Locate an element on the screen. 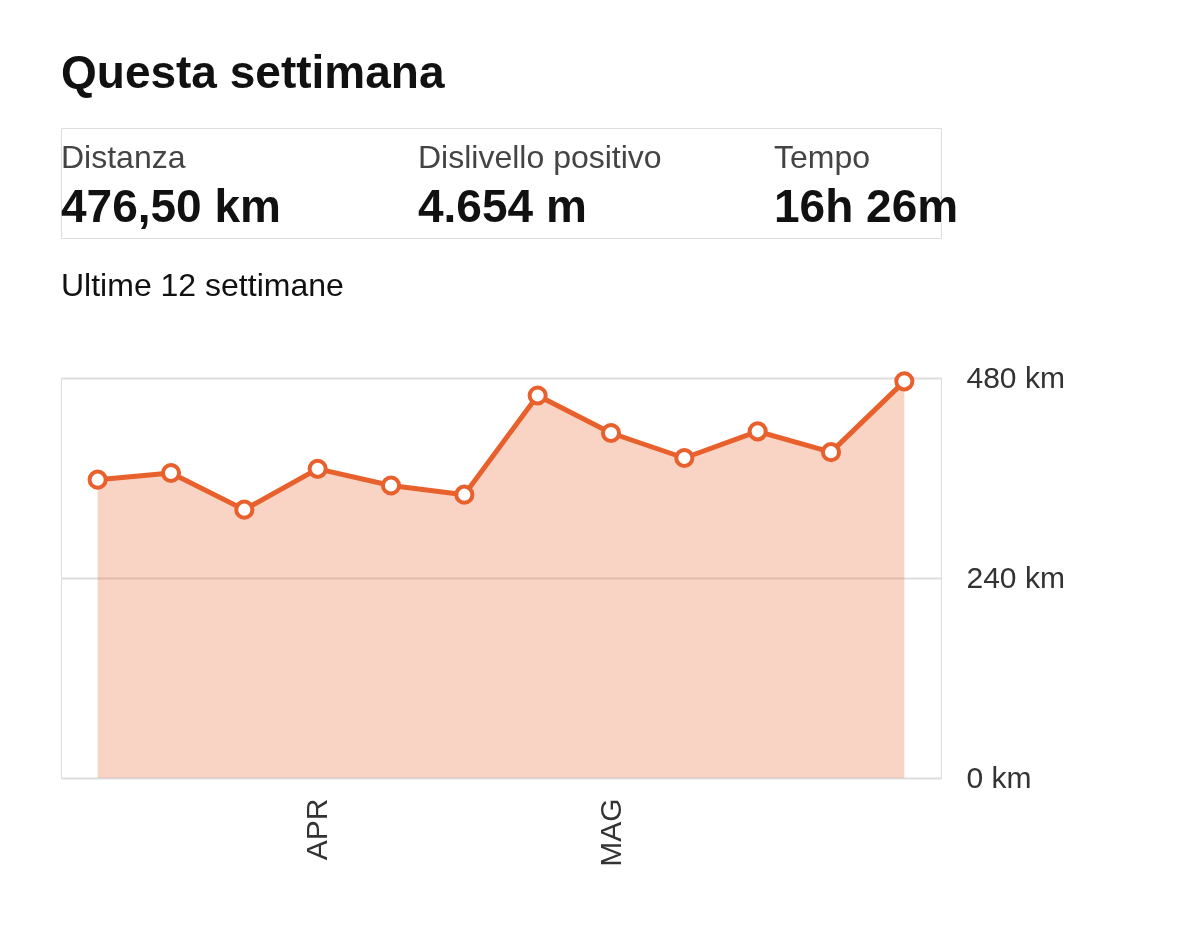 The width and height of the screenshot is (1200, 930). text: Tempo is located at coordinates (822, 157).